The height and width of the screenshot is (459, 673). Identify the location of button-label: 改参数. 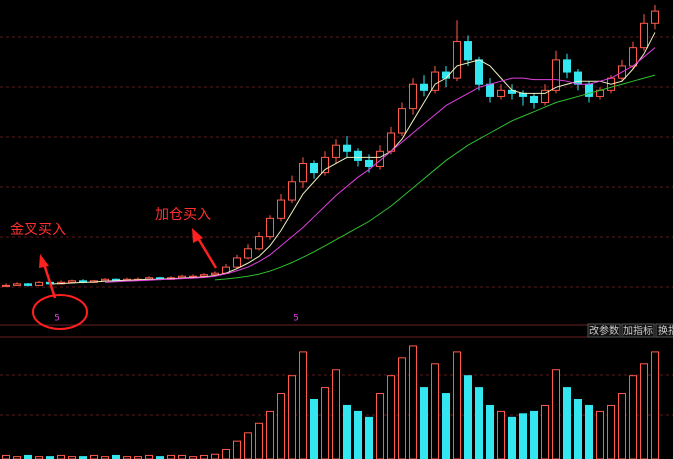
(604, 330).